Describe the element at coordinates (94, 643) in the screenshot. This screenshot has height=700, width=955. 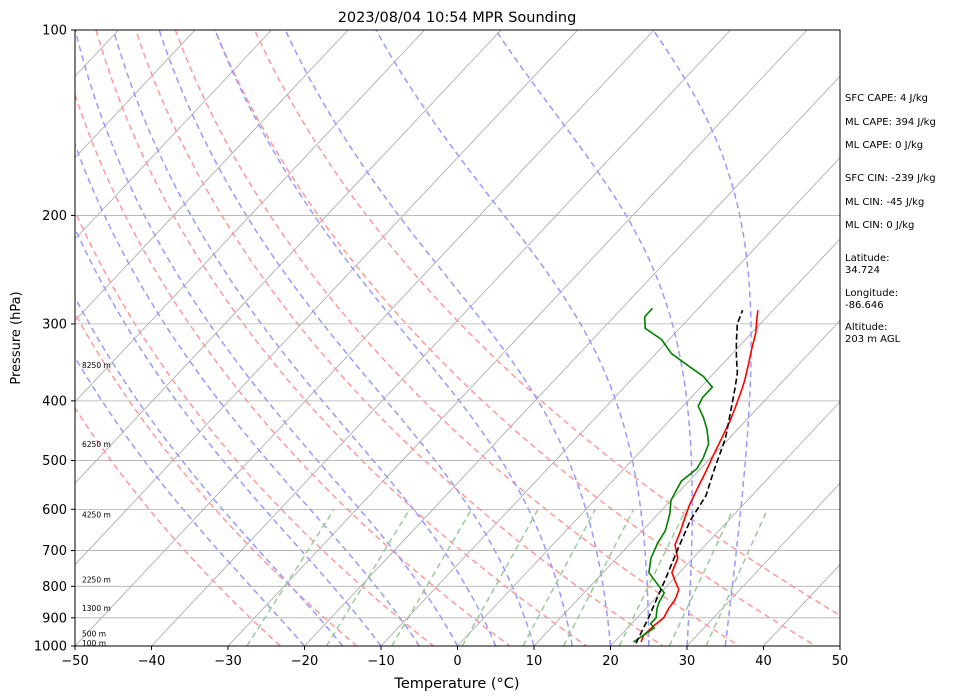
I see `height-label: 100 m` at that location.